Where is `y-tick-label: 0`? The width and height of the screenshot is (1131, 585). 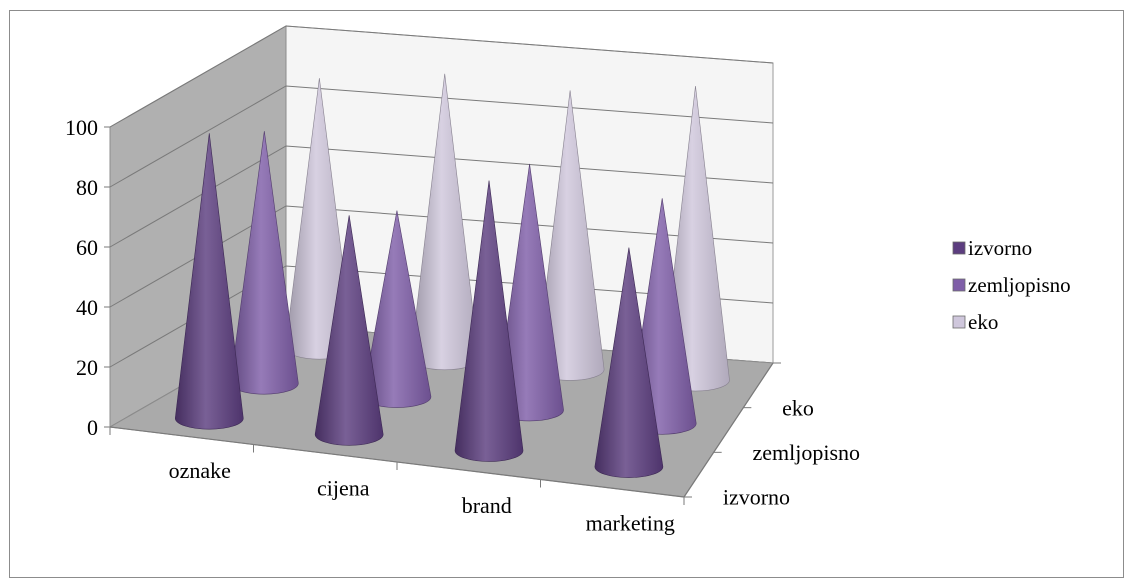 y-tick-label: 0 is located at coordinates (92, 427).